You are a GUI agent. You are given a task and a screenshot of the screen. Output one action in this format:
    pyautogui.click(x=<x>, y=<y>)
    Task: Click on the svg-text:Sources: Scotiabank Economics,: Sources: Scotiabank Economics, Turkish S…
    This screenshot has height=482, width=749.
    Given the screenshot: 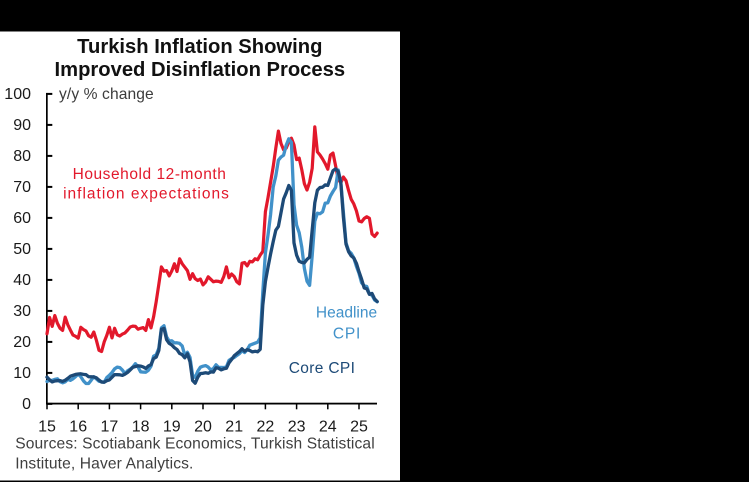 What is the action you would take?
    pyautogui.click(x=195, y=444)
    